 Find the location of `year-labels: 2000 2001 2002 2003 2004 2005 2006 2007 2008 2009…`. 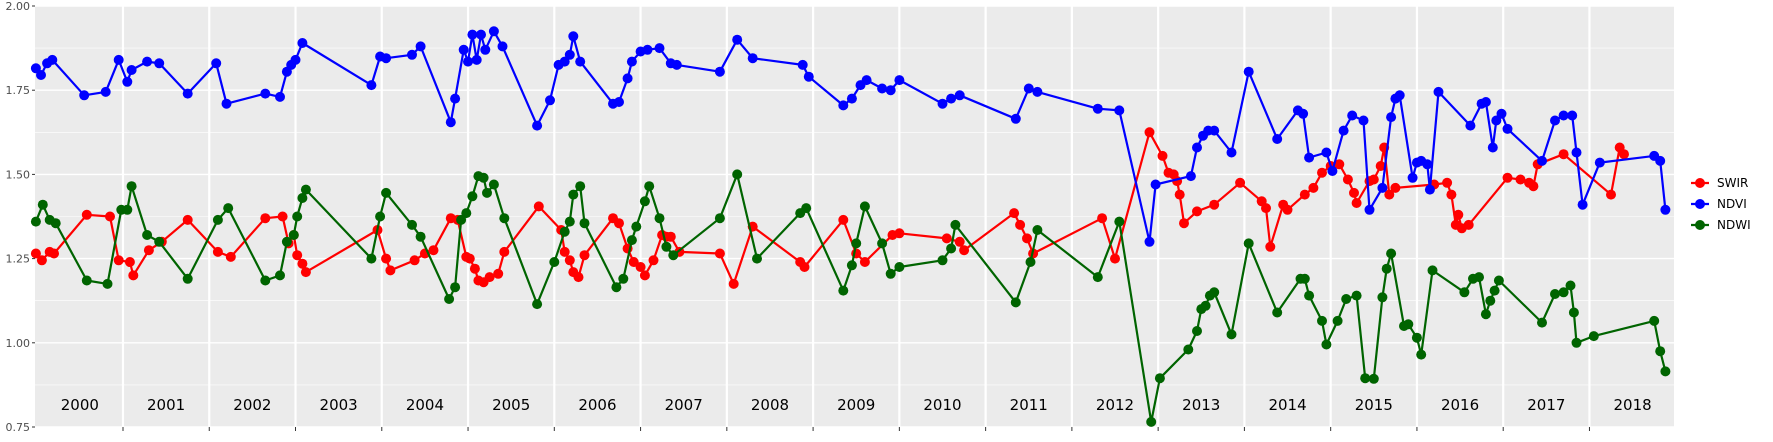

year-labels: 2000 2001 2002 2003 2004 2005 2006 2007 2008 2009… is located at coordinates (856, 405).